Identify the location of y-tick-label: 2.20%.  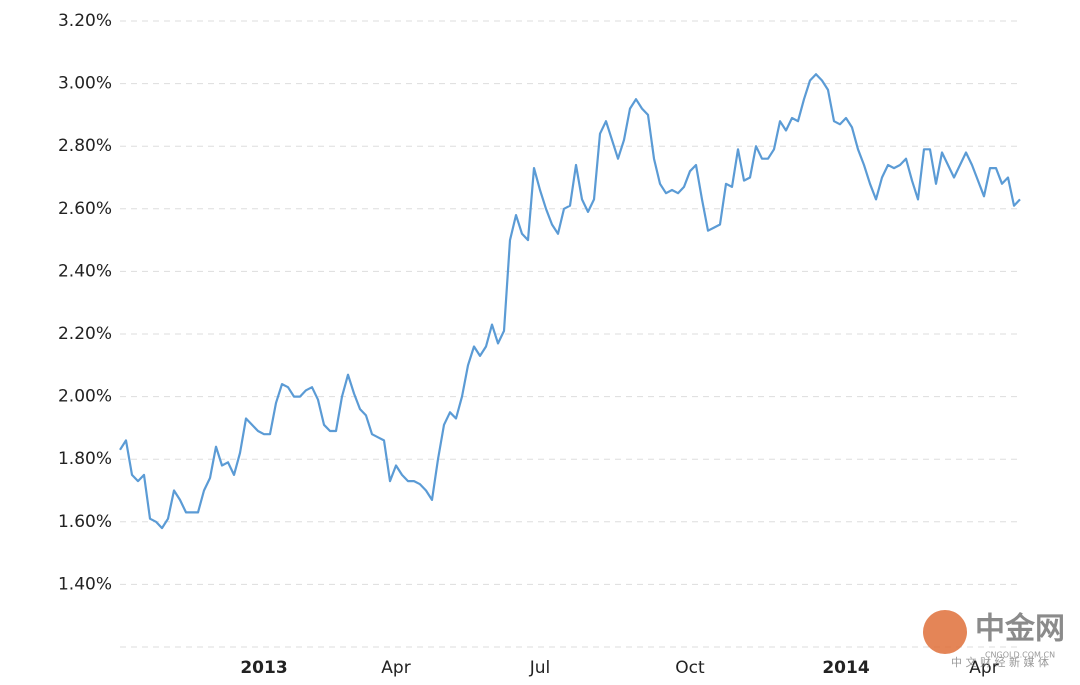
(85, 334).